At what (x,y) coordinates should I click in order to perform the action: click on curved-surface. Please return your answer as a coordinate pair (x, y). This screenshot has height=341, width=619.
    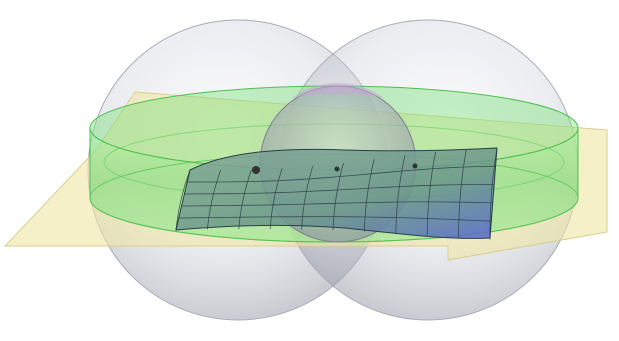
    Looking at the image, I should click on (336, 193).